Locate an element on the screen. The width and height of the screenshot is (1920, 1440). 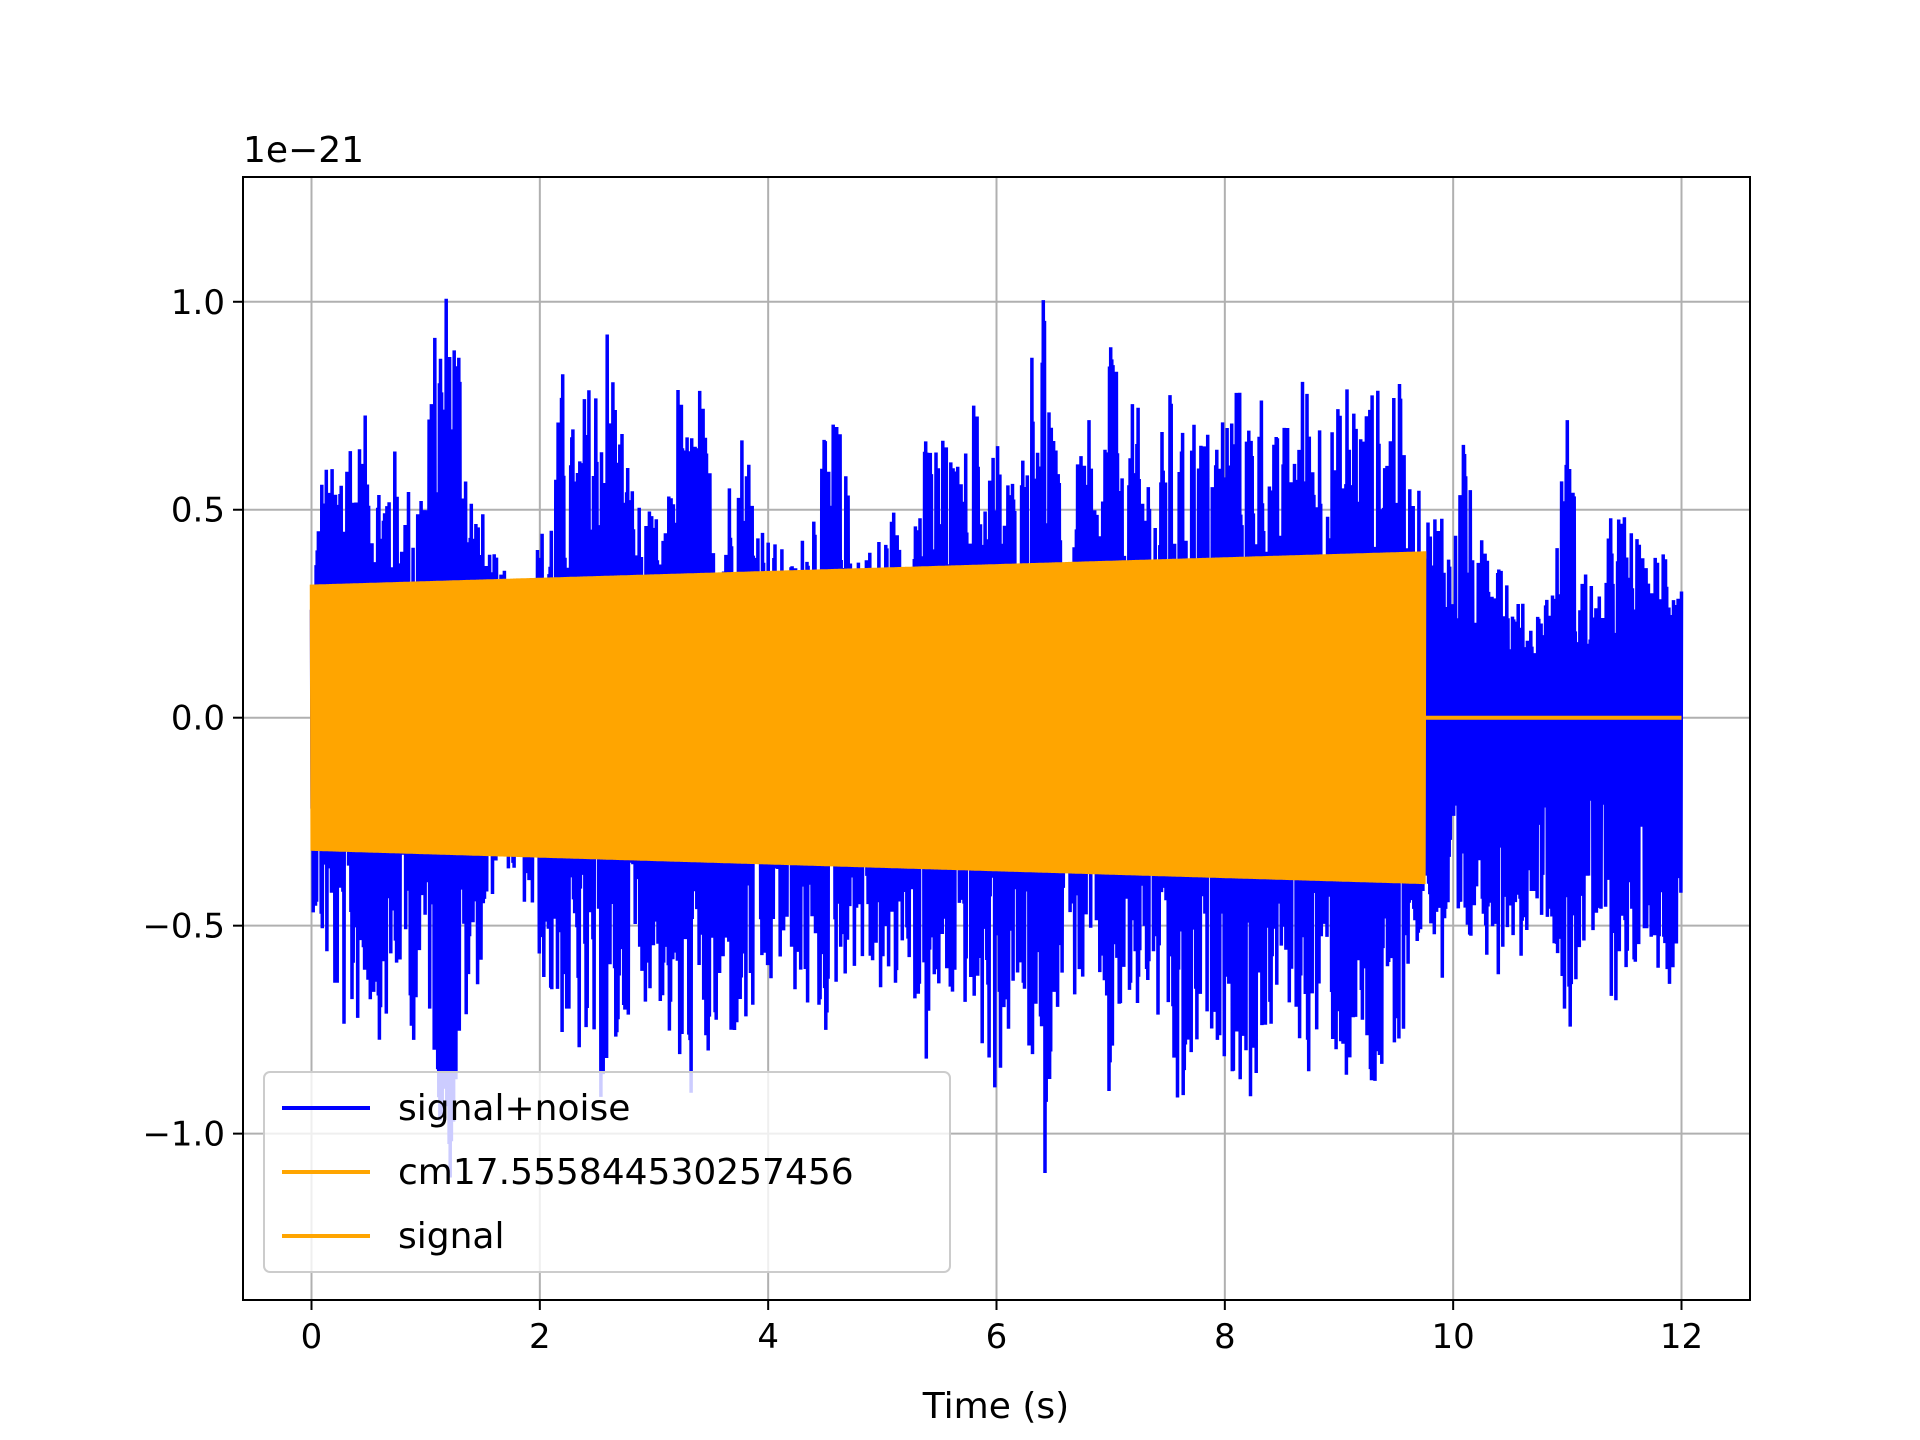
legend-label-signal: signal is located at coordinates (451, 1236).